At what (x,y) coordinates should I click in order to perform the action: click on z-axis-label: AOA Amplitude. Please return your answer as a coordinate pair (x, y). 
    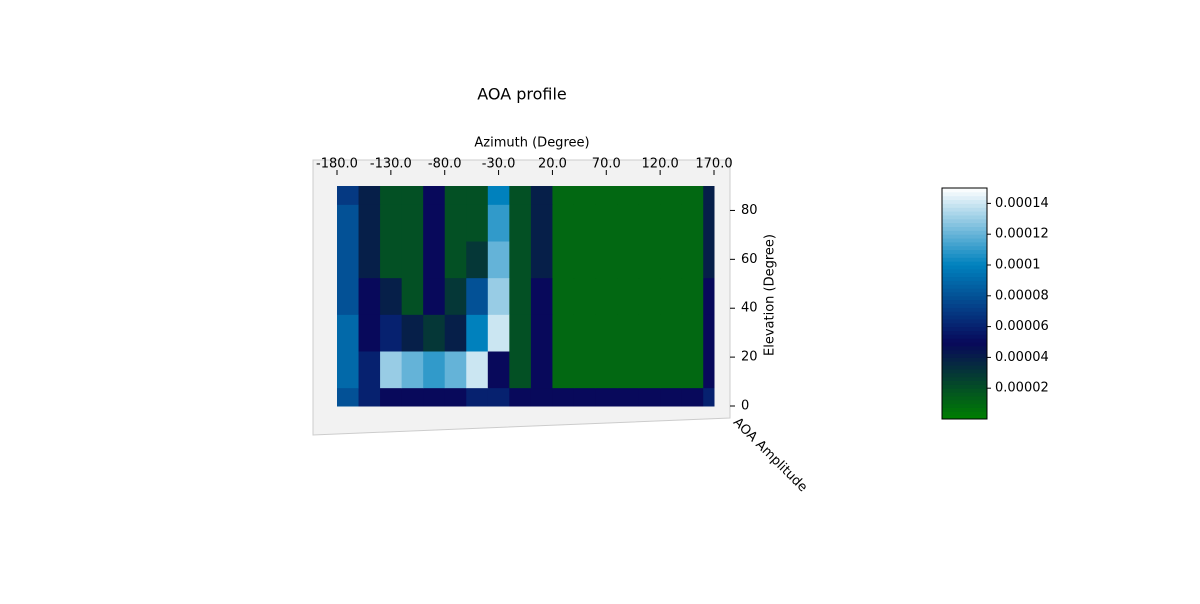
    Looking at the image, I should click on (770, 455).